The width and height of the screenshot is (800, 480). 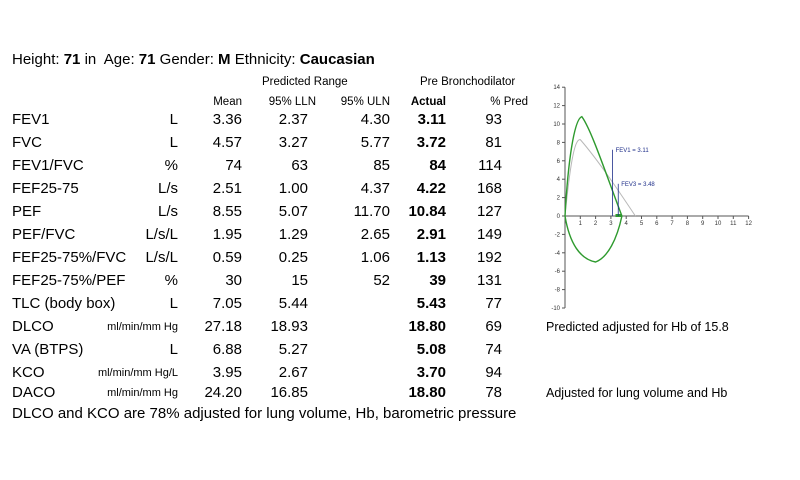 I want to click on fev-marker-bar, so click(x=618, y=215).